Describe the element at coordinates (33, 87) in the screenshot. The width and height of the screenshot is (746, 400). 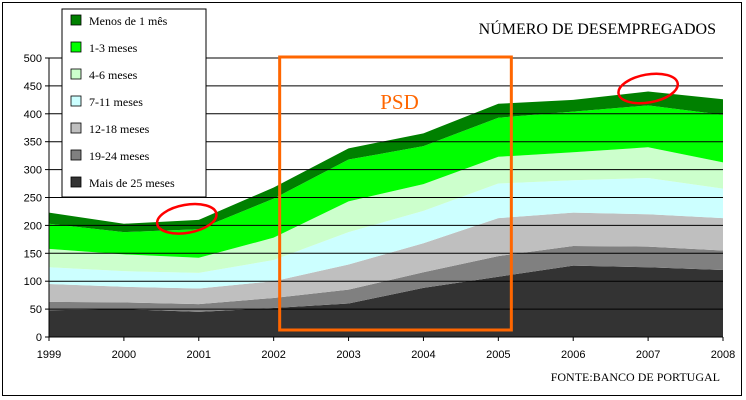
I see `y-tick-label-9: 450` at that location.